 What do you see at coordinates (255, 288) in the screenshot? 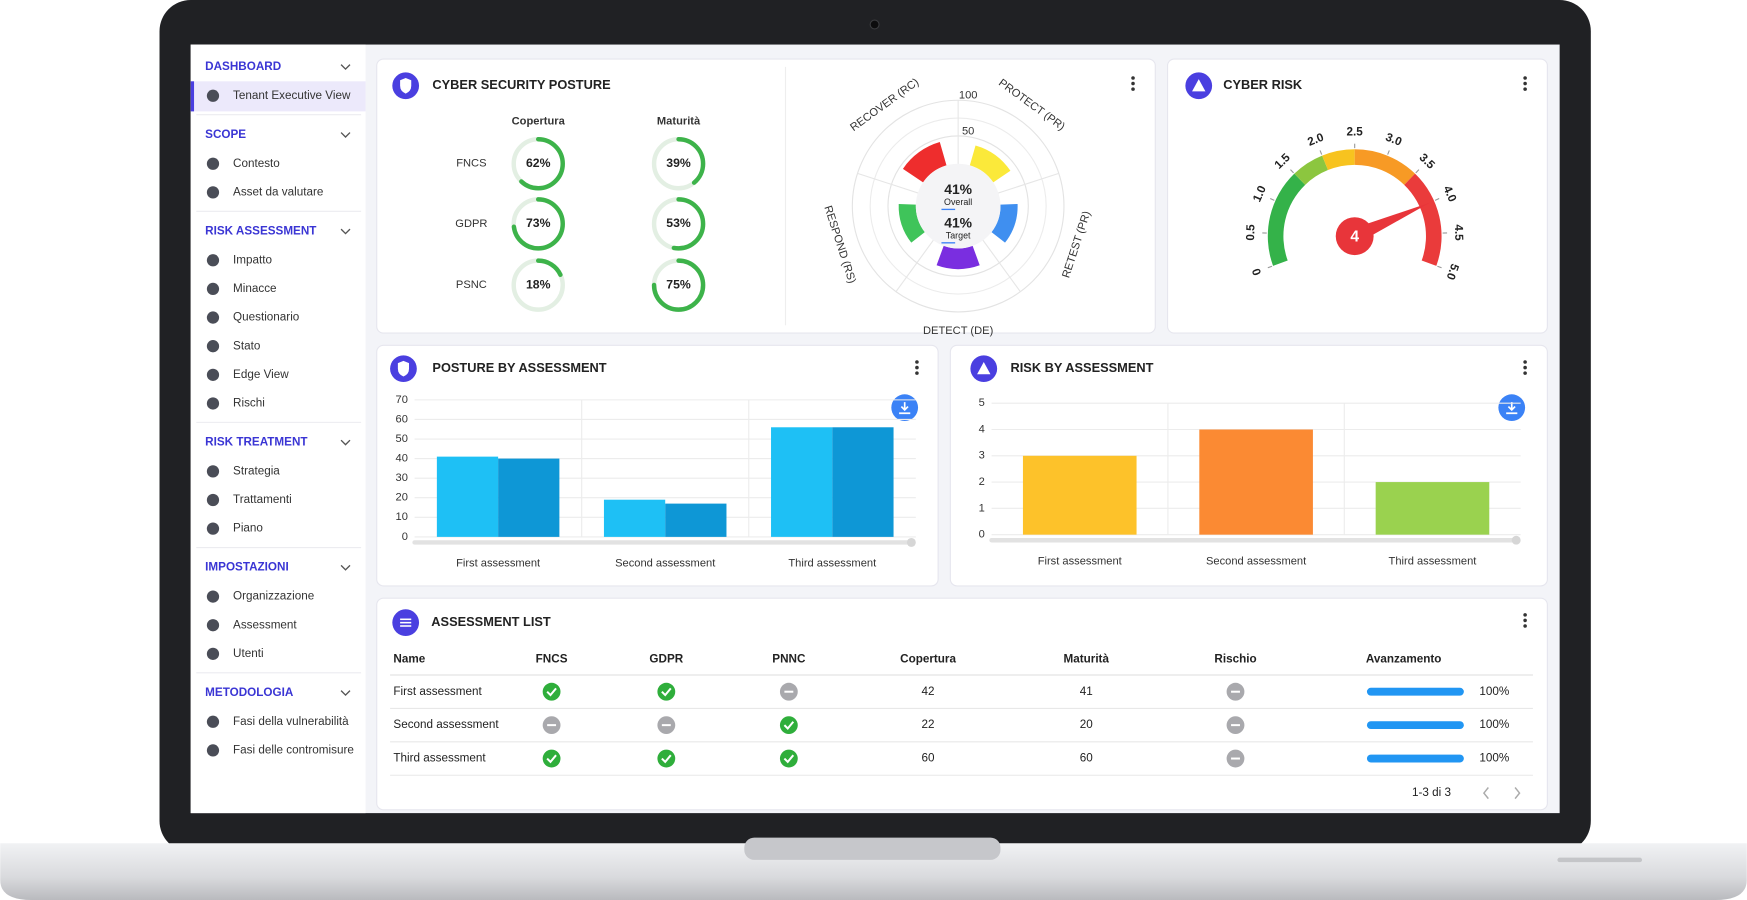
I see `menu-item: Minacce` at bounding box center [255, 288].